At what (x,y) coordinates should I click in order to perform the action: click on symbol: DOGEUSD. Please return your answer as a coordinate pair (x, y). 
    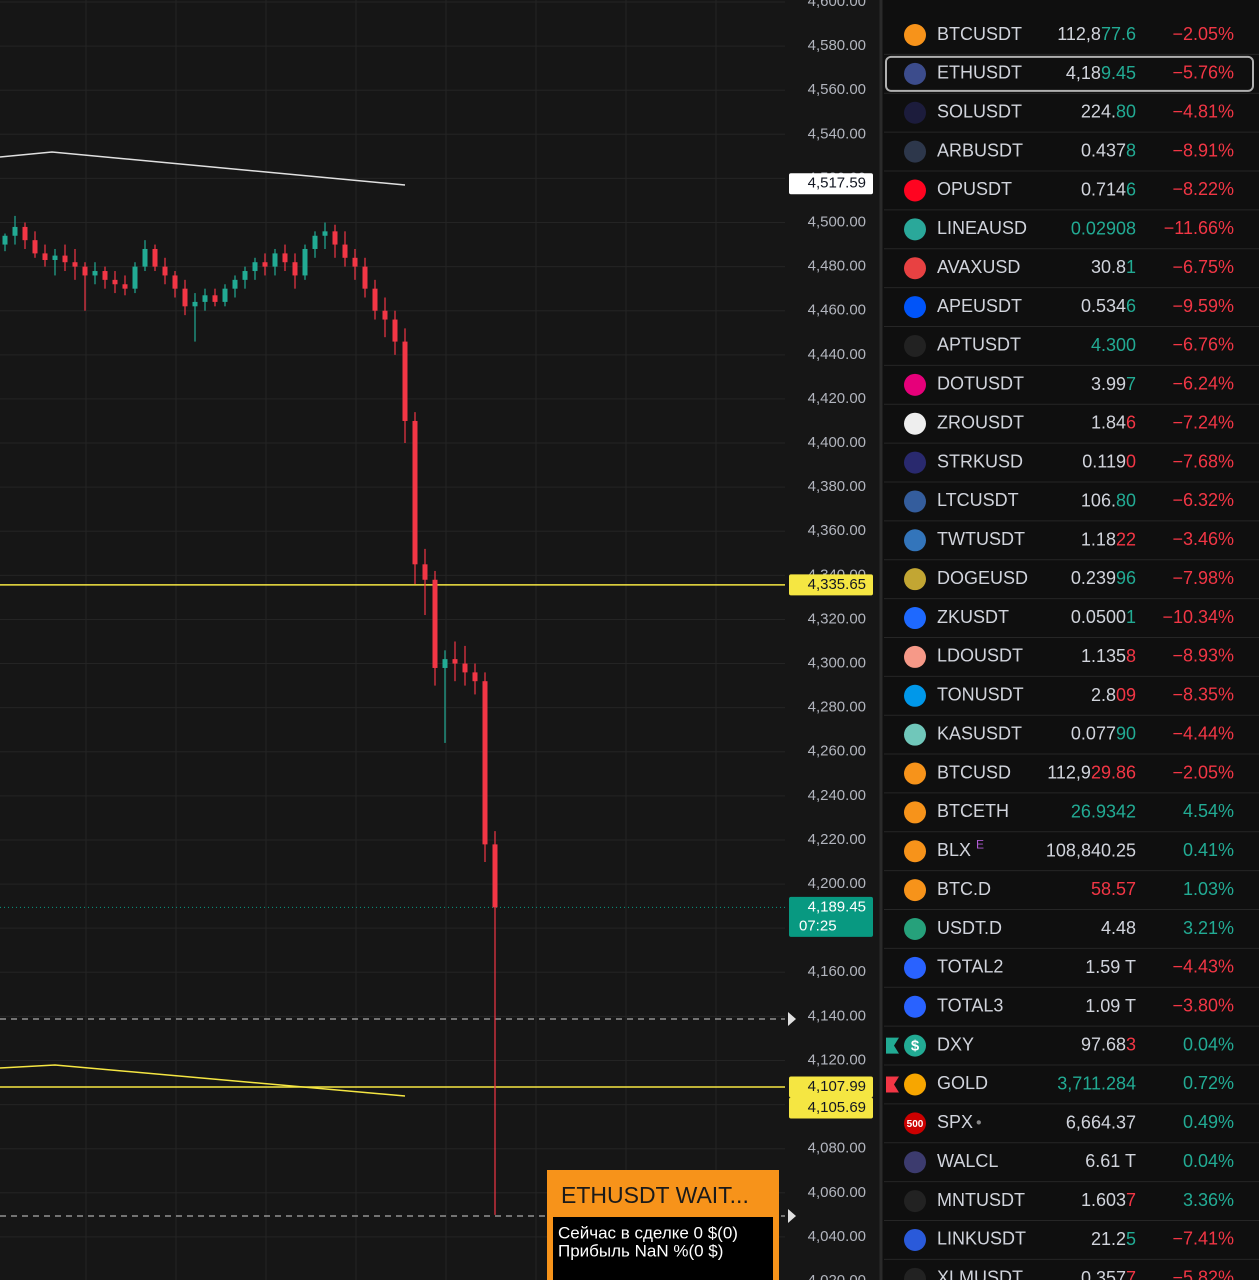
    Looking at the image, I should click on (982, 578).